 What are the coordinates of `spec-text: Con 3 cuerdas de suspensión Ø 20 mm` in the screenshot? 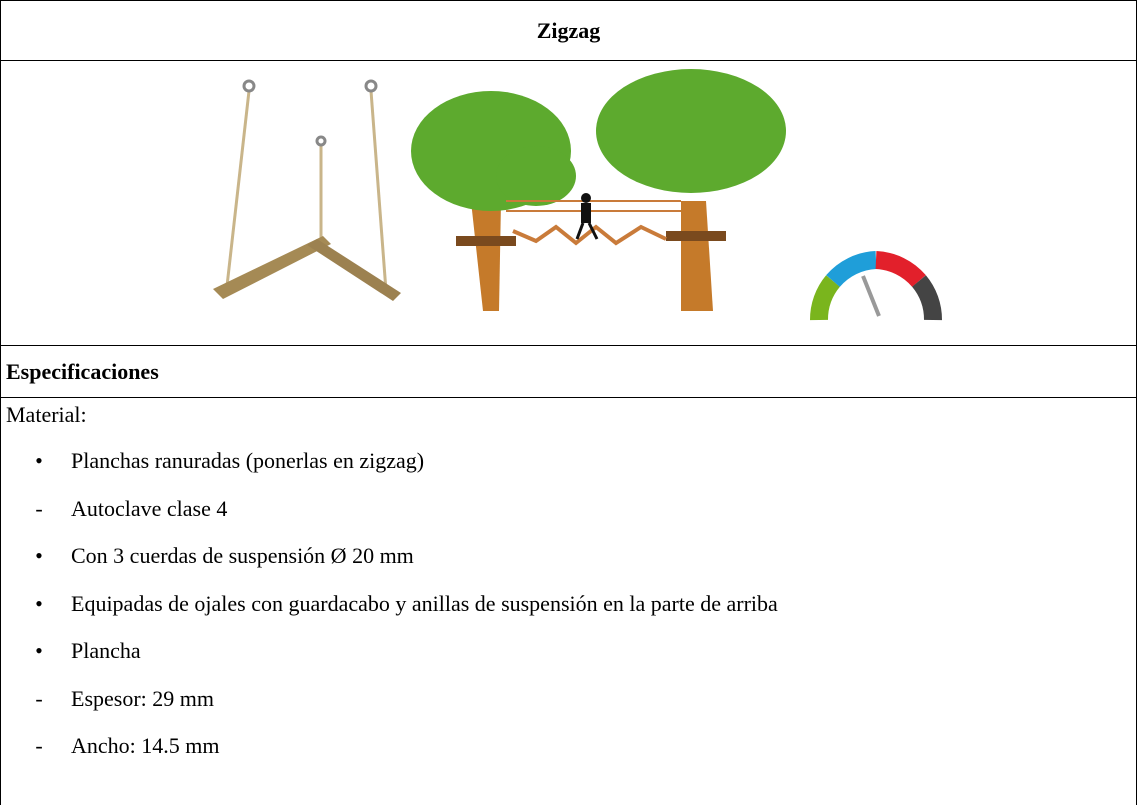 It's located at (242, 555).